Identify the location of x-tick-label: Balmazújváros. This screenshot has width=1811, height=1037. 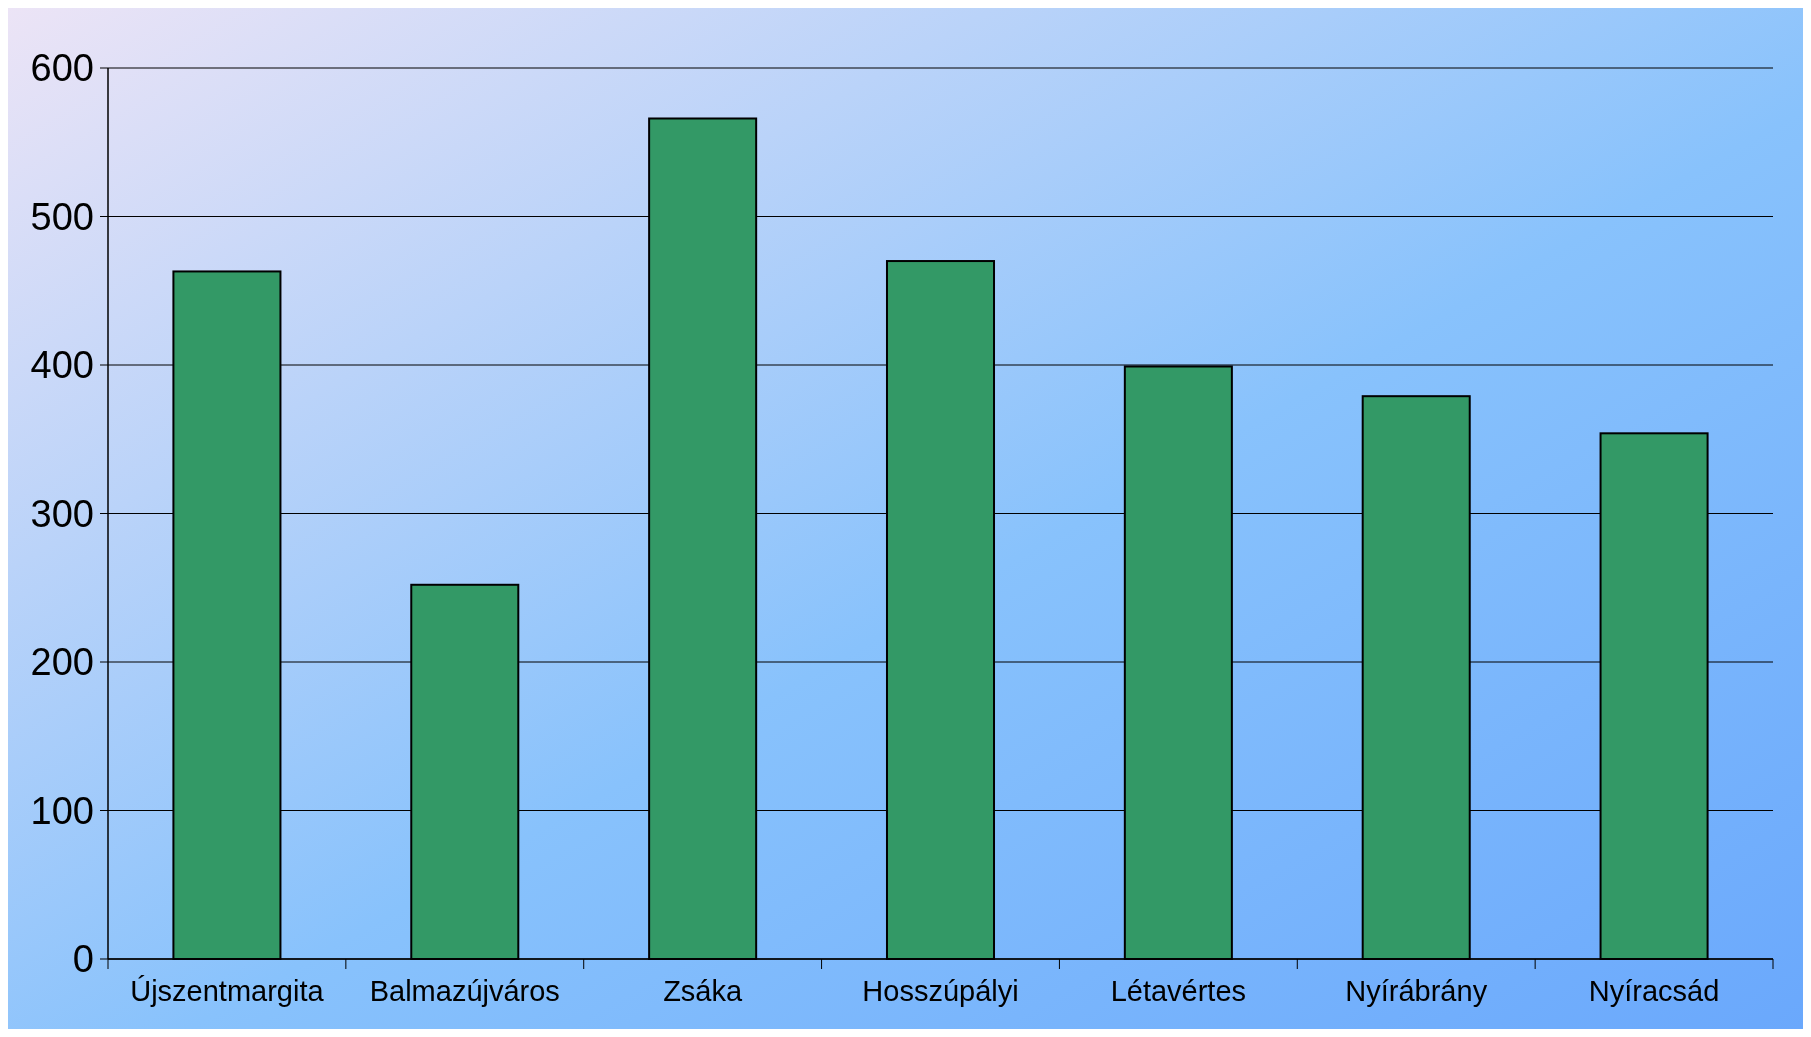
(464, 991).